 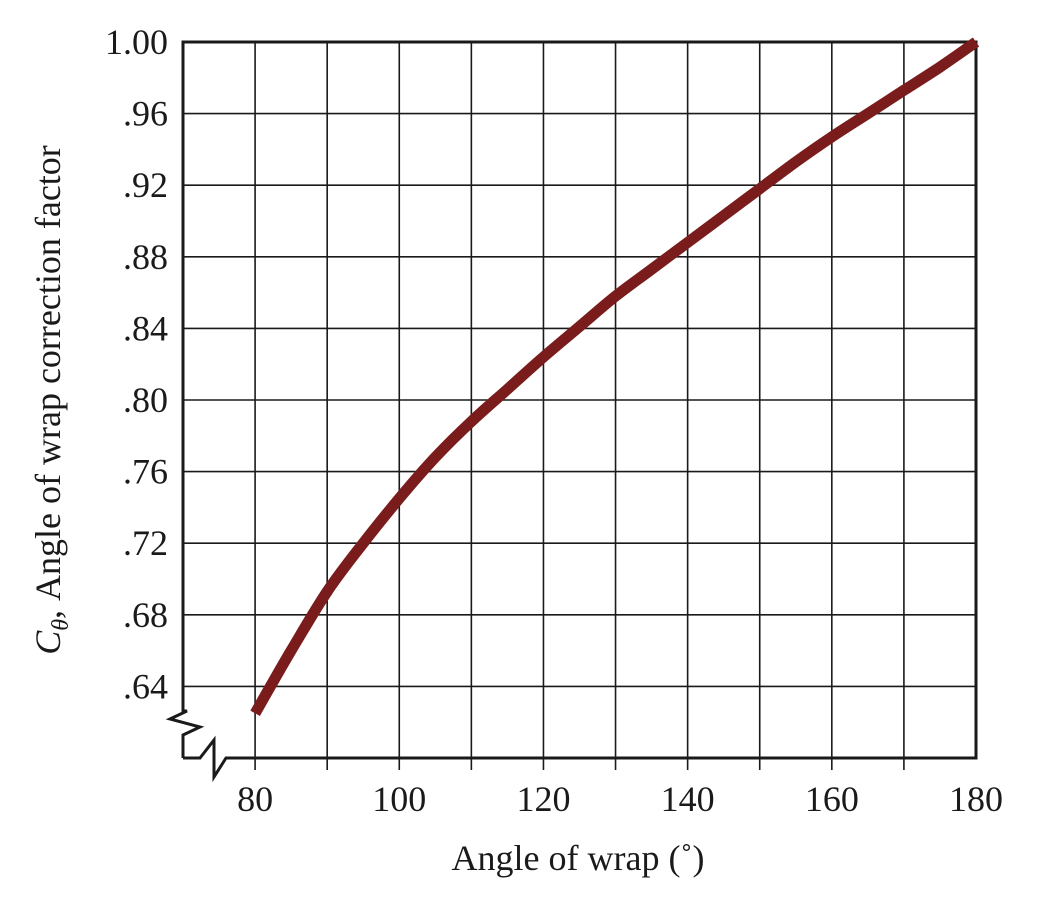 I want to click on x-tick-label: 80, so click(x=255, y=799).